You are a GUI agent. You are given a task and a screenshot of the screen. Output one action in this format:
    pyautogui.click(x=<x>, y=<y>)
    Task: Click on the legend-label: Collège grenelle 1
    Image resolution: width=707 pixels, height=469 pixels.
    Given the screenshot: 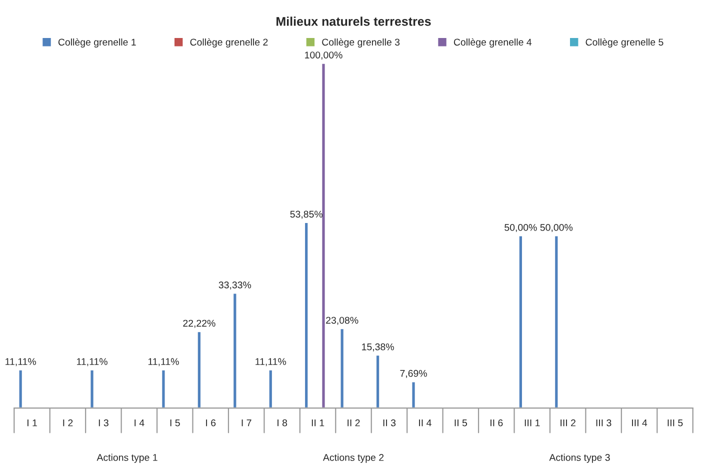 What is the action you would take?
    pyautogui.click(x=97, y=43)
    